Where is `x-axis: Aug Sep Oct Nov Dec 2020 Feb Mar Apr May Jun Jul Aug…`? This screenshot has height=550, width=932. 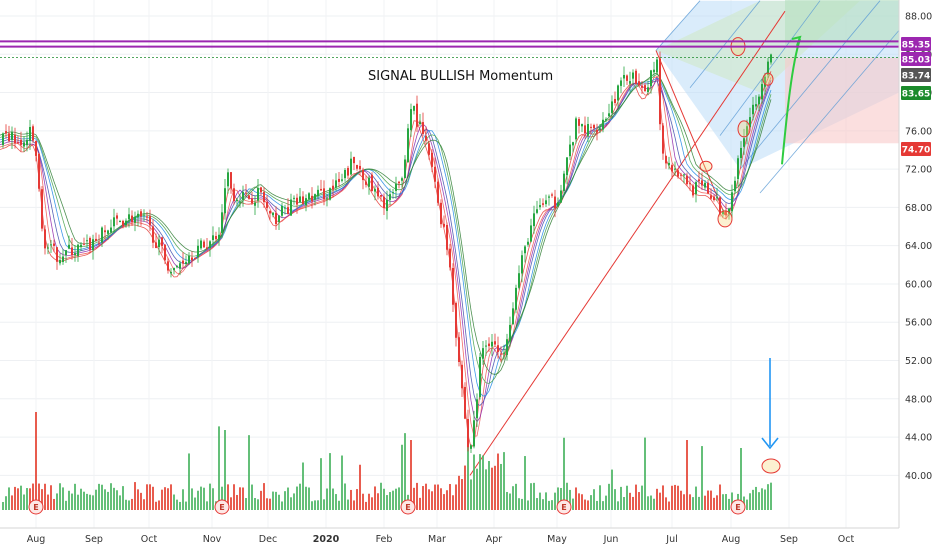
x-axis: Aug Sep Oct Nov Dec 2020 Feb Mar Apr May Jun Jul Aug… is located at coordinates (441, 539).